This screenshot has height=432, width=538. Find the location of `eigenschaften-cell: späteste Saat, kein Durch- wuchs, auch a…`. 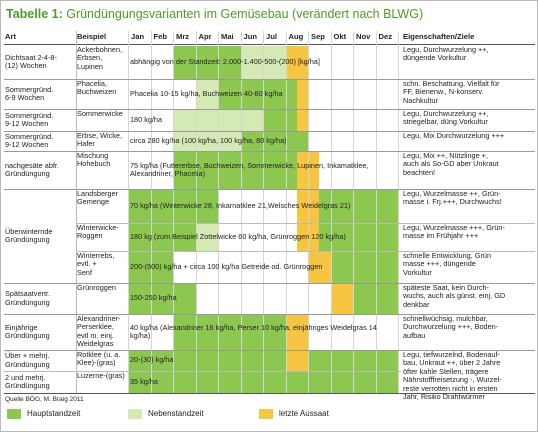

eigenschaften-cell: späteste Saat, kein Durch- wuchs, auch a… is located at coordinates (454, 296).